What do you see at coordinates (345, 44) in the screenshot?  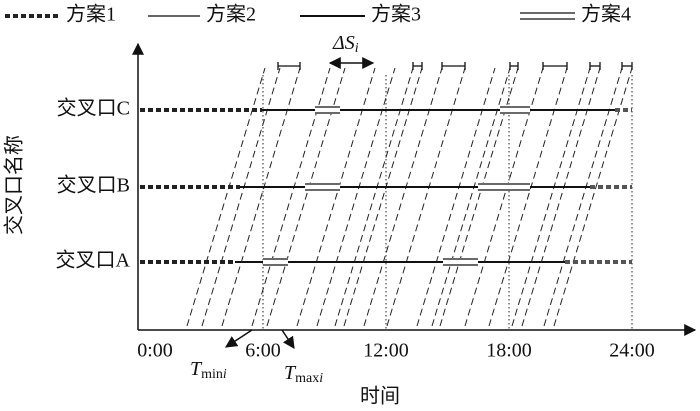 I see `delta-label: ΔSi` at bounding box center [345, 44].